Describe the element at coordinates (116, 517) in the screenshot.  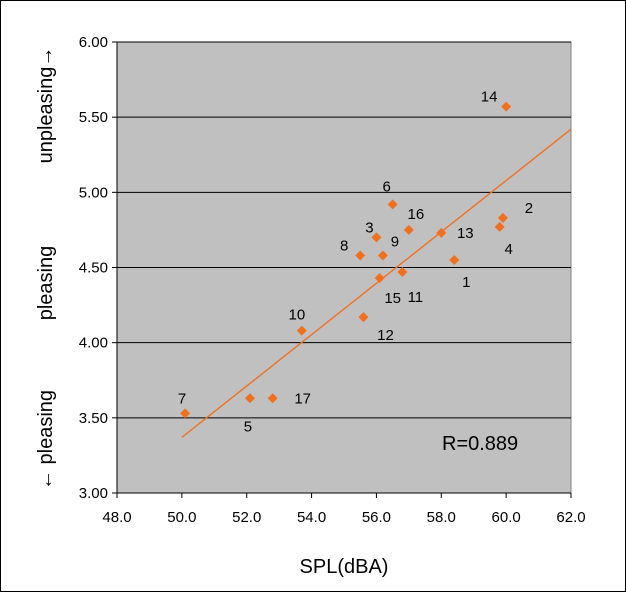
I see `x-tick-label: 48.0` at that location.